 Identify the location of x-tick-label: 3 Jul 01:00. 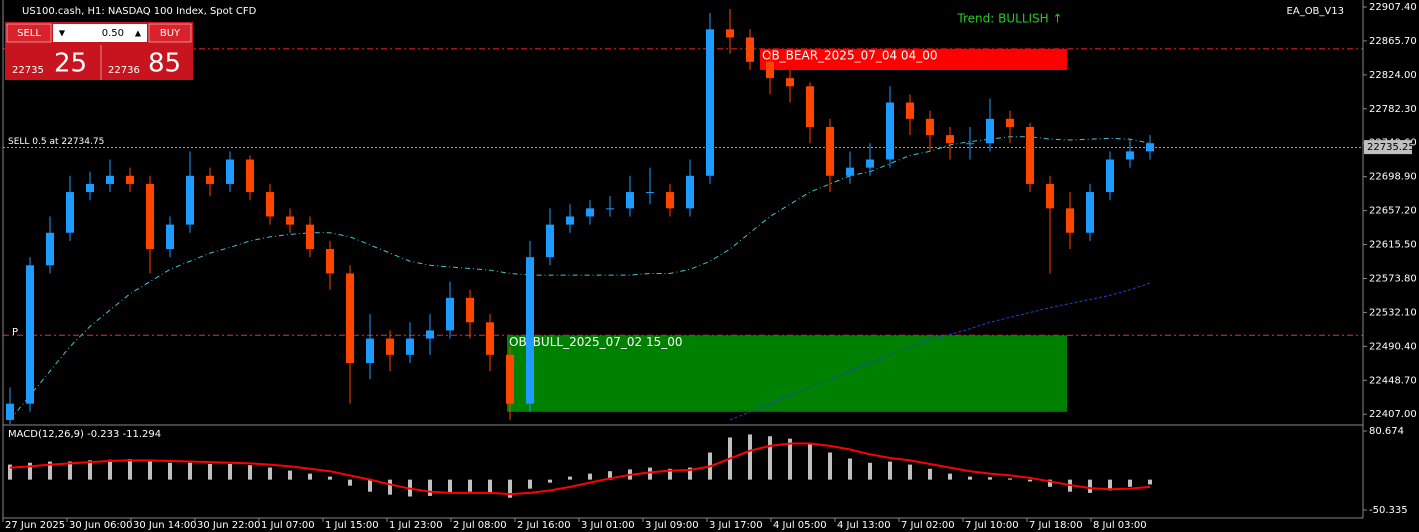
(608, 525).